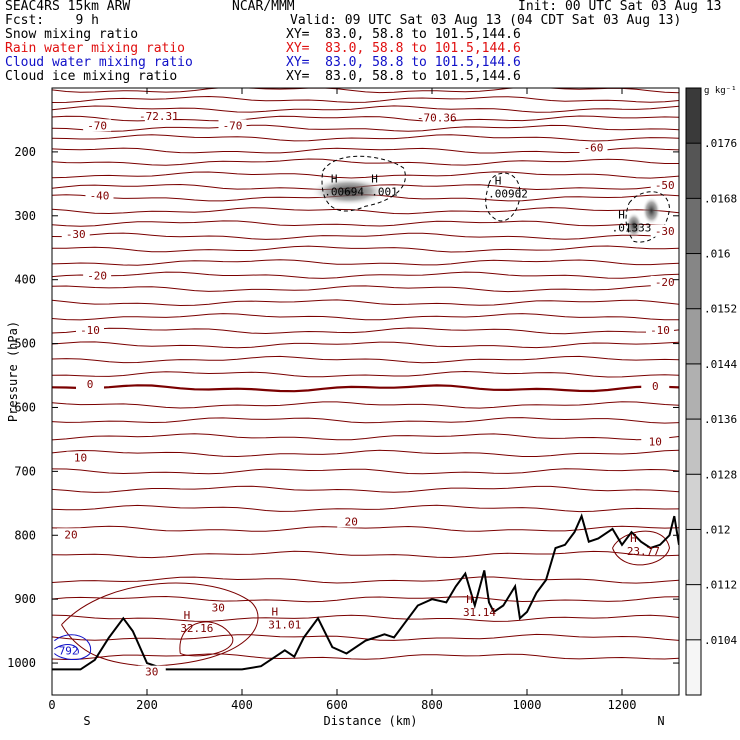 This screenshot has height=740, width=740. Describe the element at coordinates (720, 419) in the screenshot. I see `colorbar-tick-label: .0136` at that location.